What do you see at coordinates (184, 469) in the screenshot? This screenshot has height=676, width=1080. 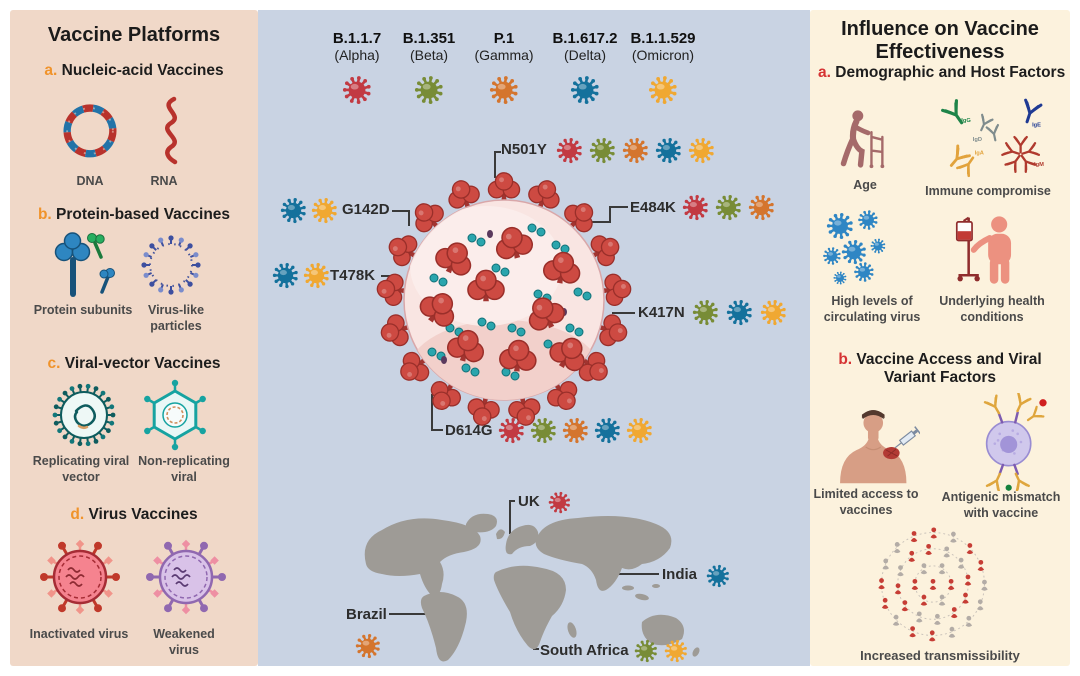 I see `non-replicating-viral-label: Non-replicating viral` at bounding box center [184, 469].